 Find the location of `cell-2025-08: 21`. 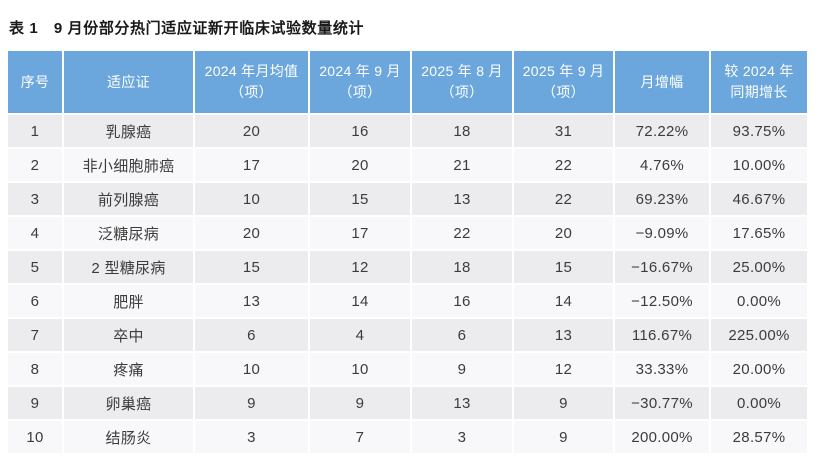

cell-2025-08: 21 is located at coordinates (462, 164).